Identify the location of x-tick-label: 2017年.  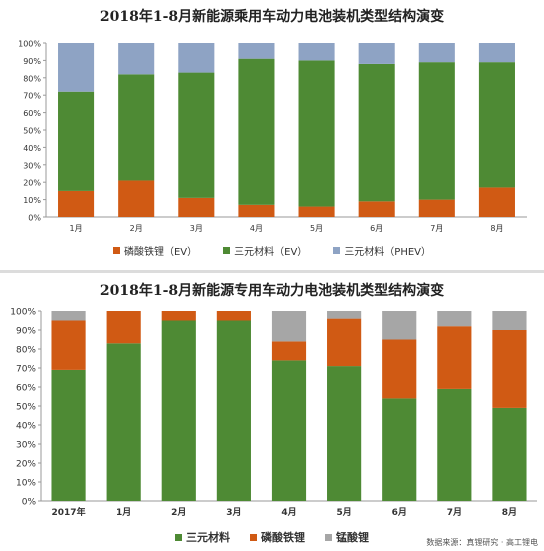
(69, 512).